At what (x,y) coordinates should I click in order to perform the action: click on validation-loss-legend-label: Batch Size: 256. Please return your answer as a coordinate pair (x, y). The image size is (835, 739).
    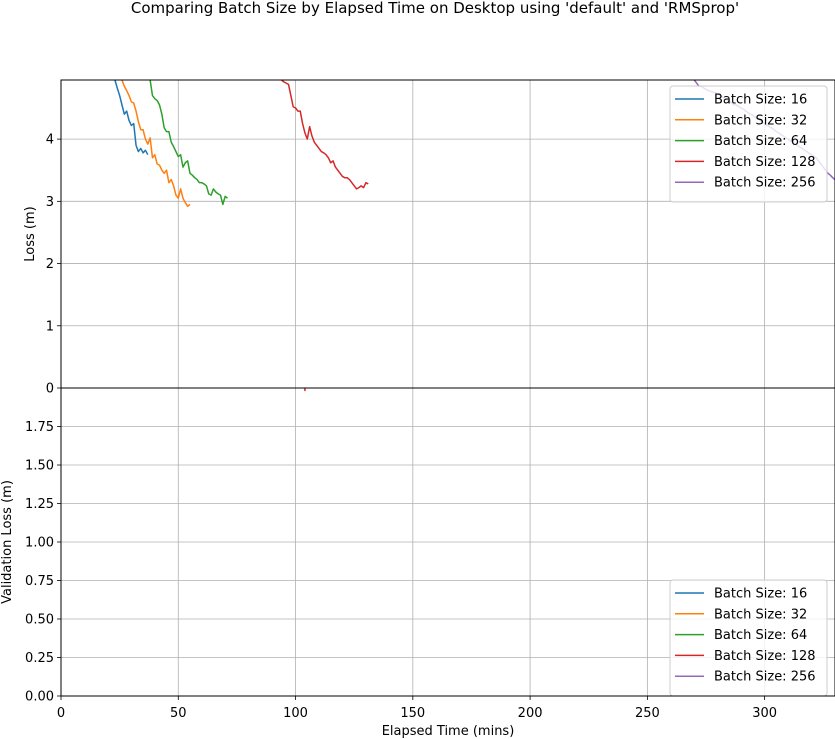
    Looking at the image, I should click on (765, 677).